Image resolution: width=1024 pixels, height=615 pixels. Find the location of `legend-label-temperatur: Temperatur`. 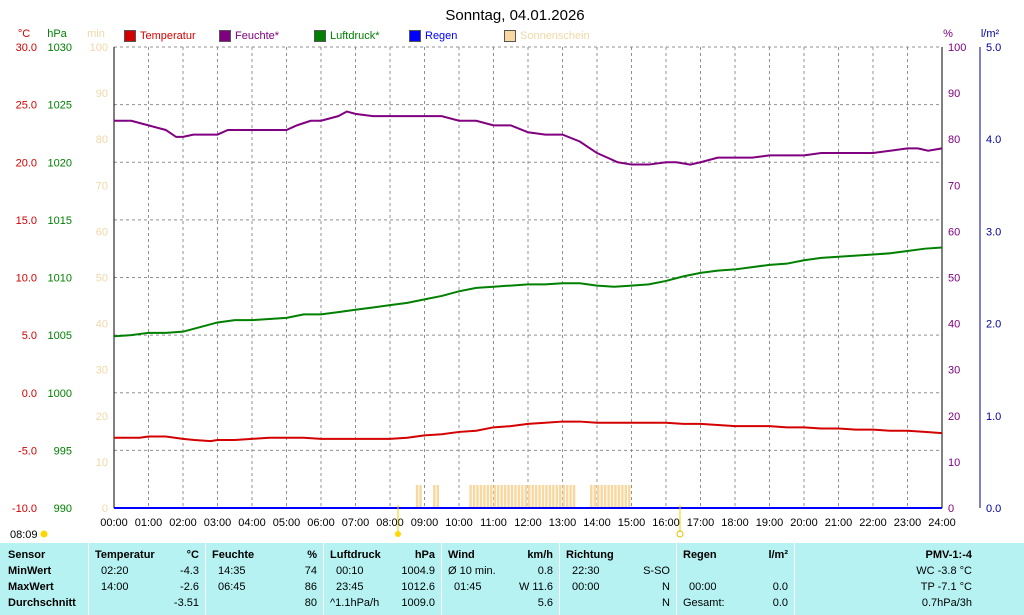

legend-label-temperatur: Temperatur is located at coordinates (168, 36).